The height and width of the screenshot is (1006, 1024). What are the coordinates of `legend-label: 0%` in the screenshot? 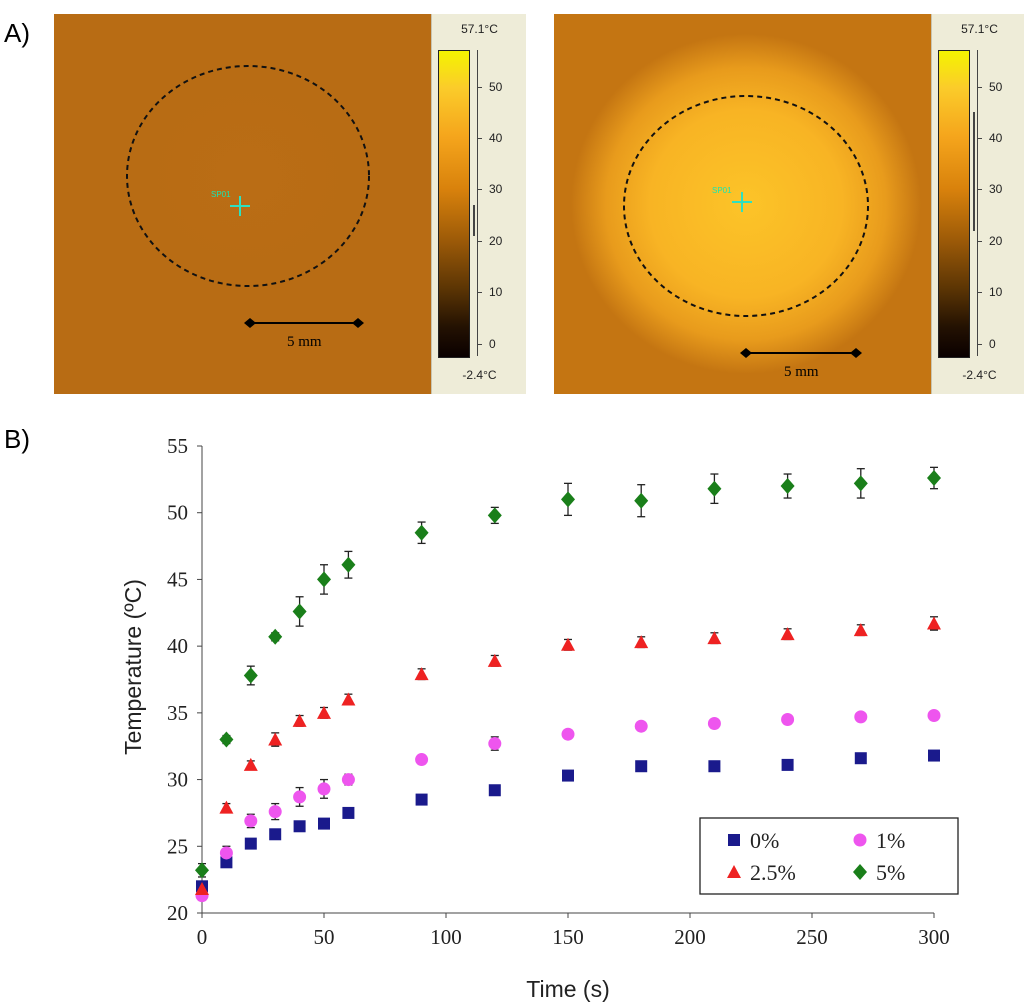 It's located at (764, 840).